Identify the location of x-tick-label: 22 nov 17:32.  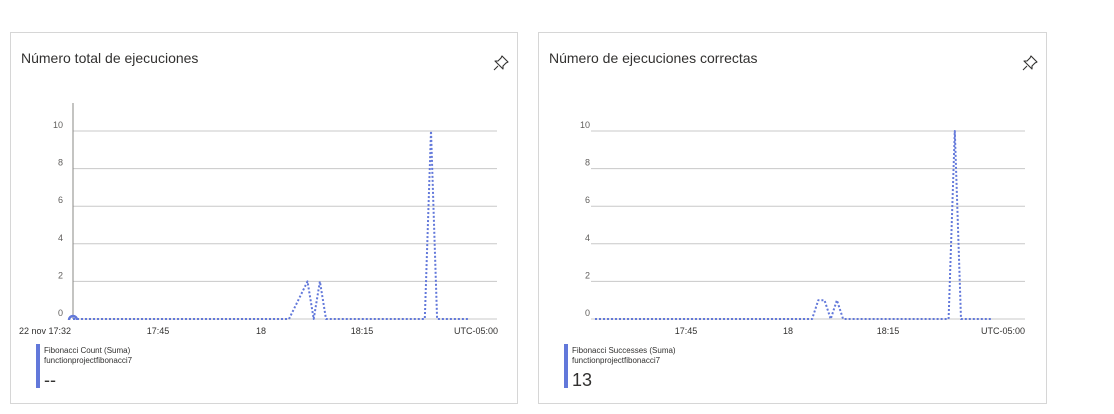
(45, 331).